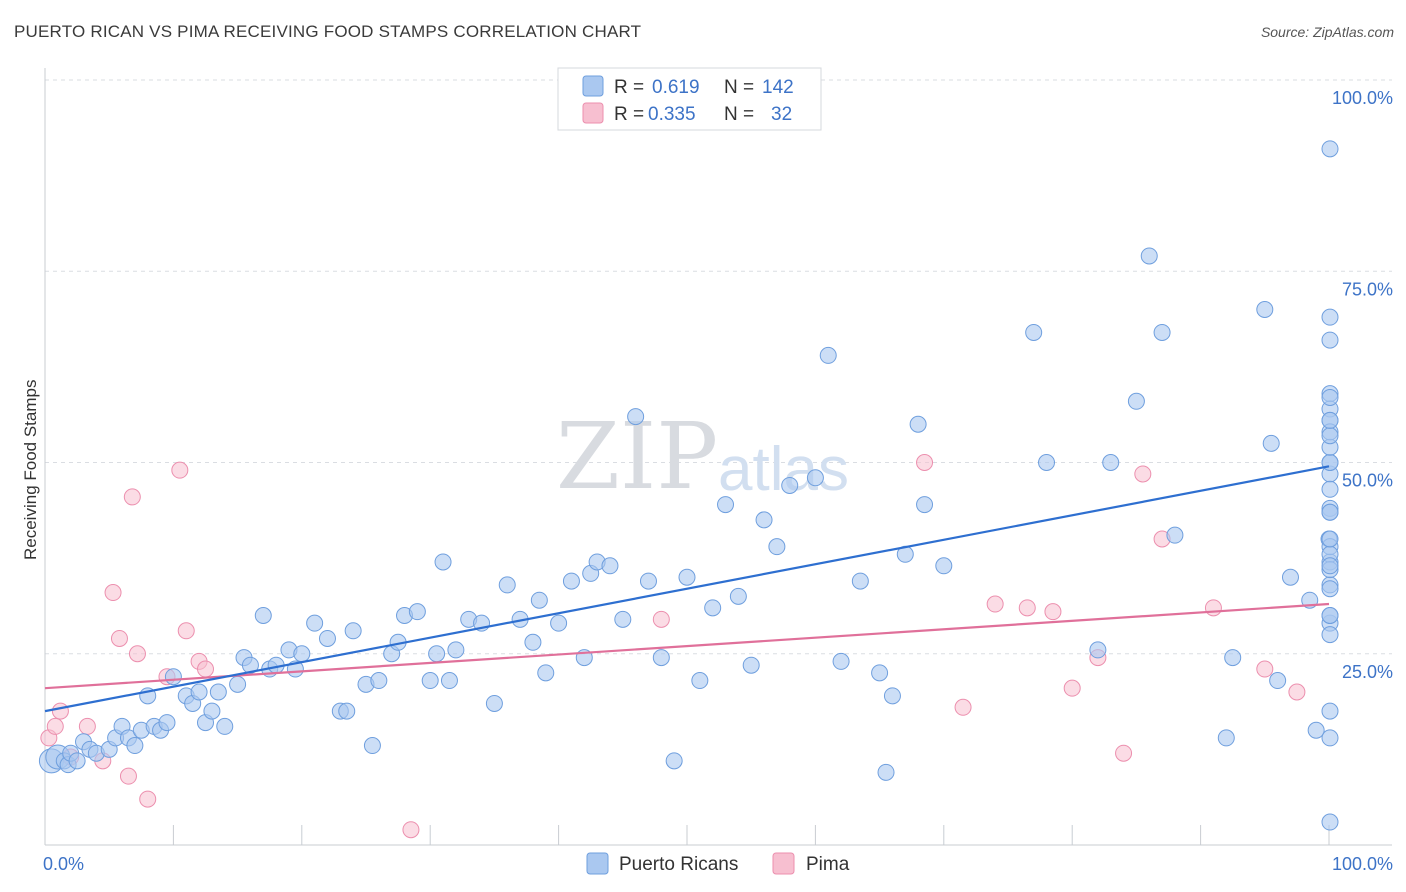  What do you see at coordinates (672, 114) in the screenshot?
I see `legend-r-value-2: 0.335` at bounding box center [672, 114].